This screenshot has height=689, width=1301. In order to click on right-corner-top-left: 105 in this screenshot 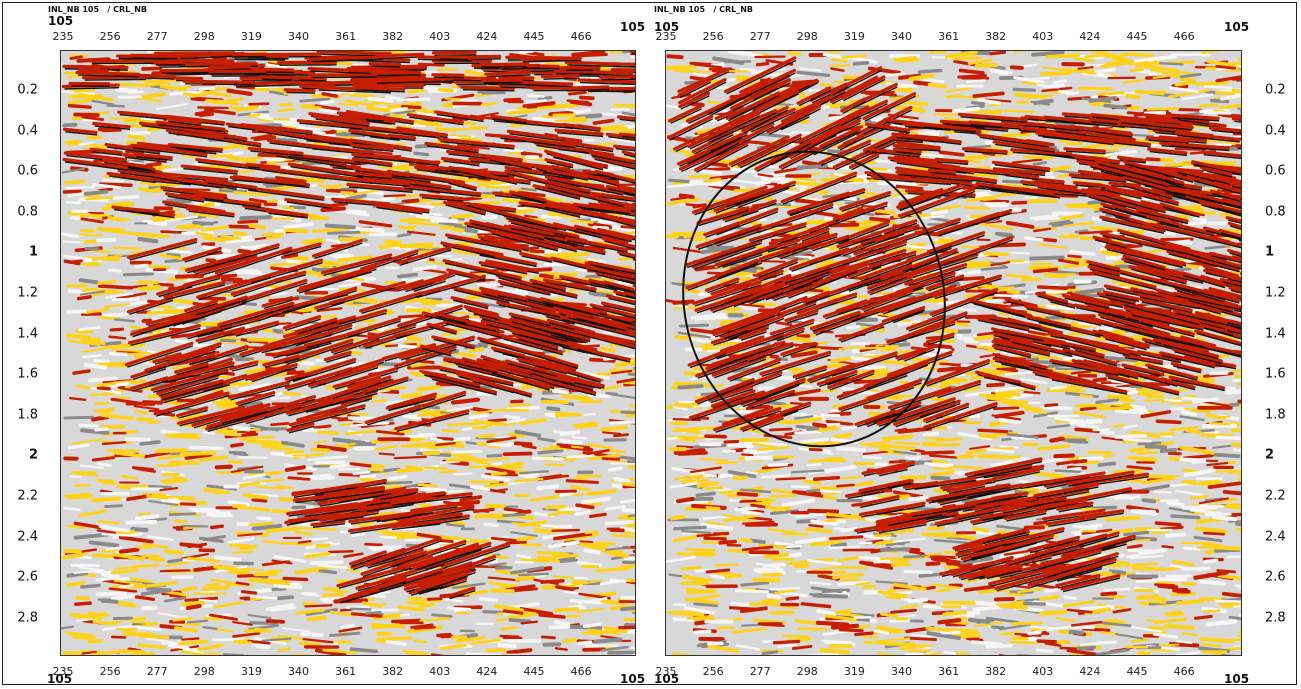, I will do `click(667, 27)`.